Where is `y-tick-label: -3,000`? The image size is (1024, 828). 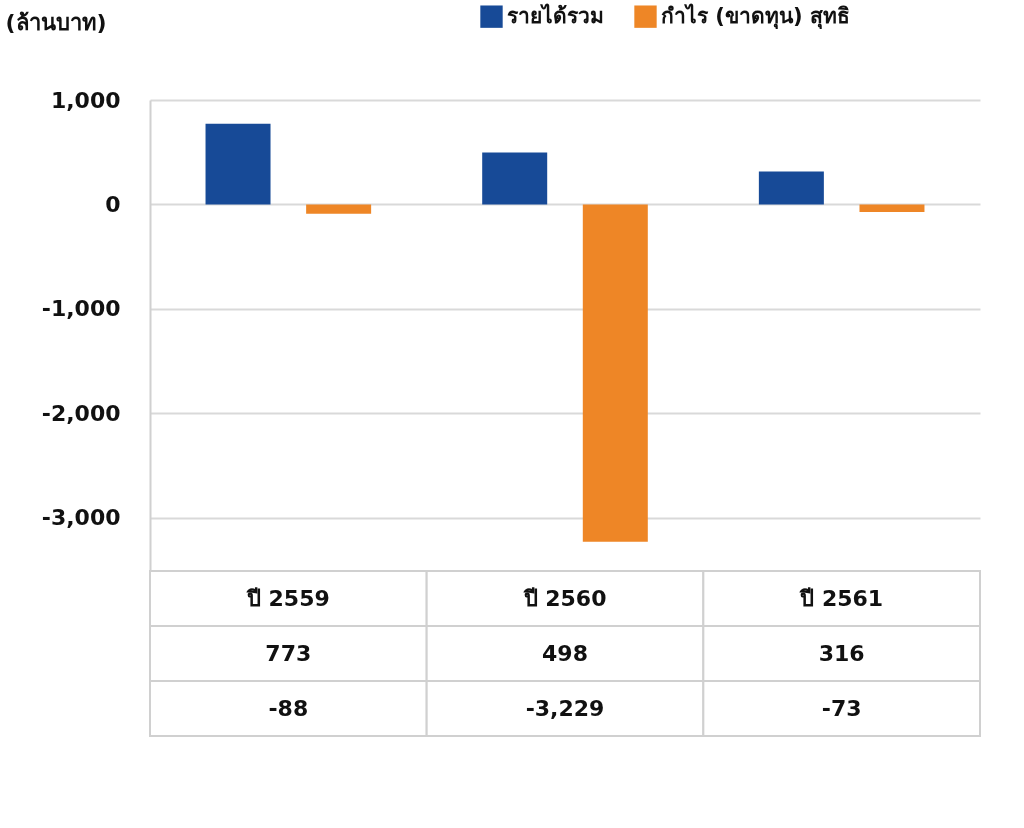 y-tick-label: -3,000 is located at coordinates (81, 518).